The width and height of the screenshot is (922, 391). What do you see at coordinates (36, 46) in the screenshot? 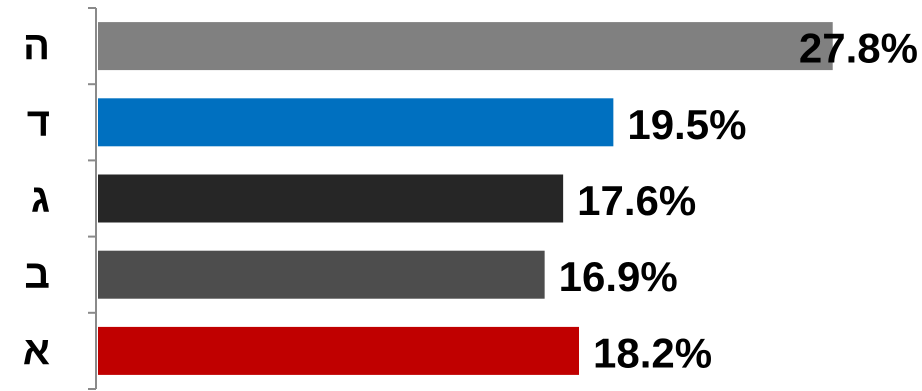
I see `category-label: ה` at bounding box center [36, 46].